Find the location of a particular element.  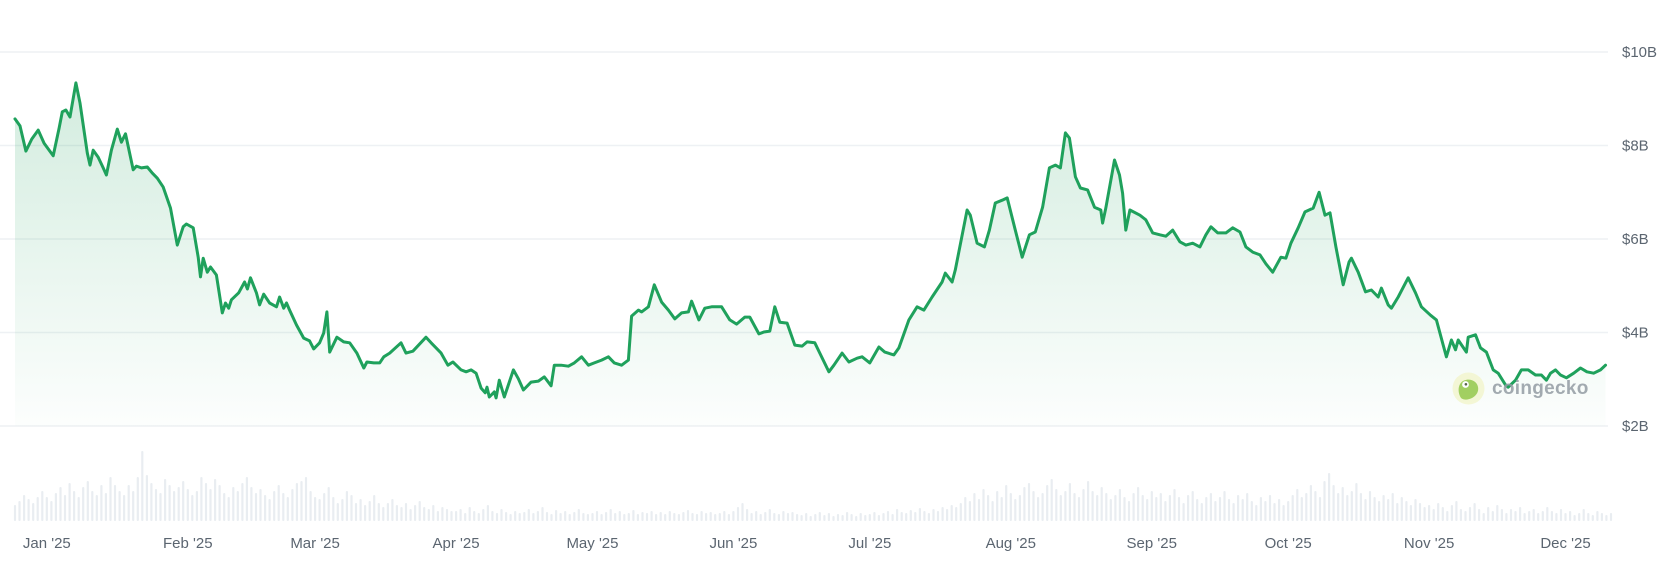

x-axis-label: Dec '25 is located at coordinates (1565, 543).